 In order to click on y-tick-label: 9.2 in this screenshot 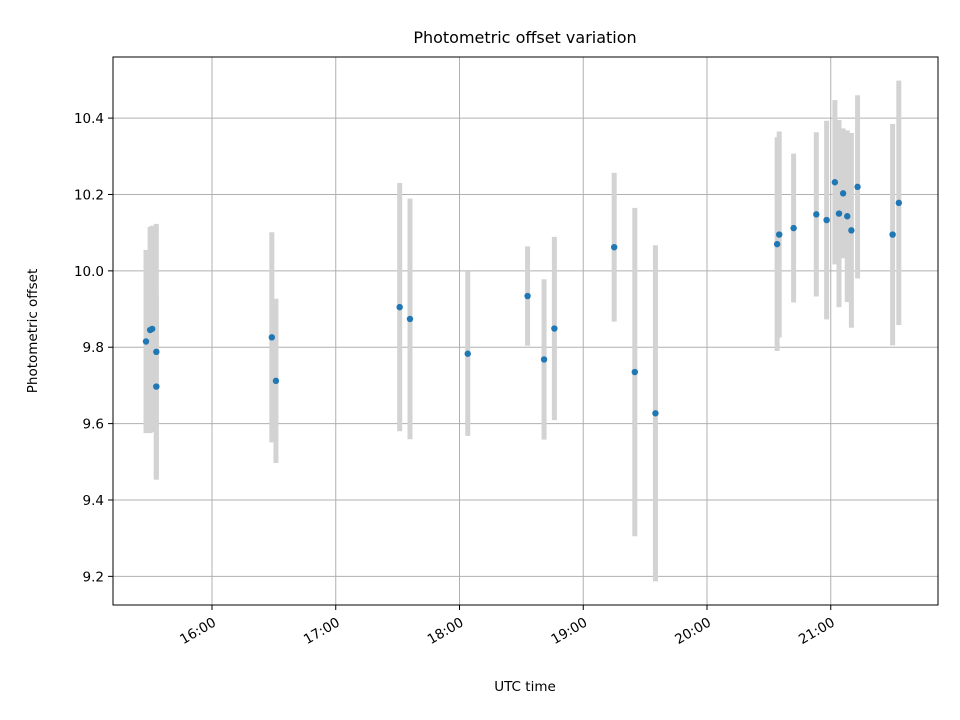, I will do `click(93, 577)`.